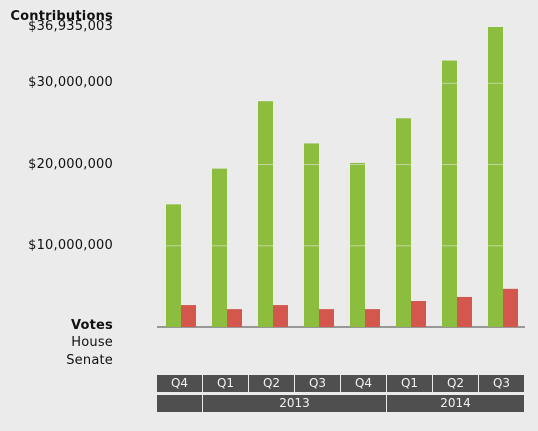 This screenshot has height=431, width=538. Describe the element at coordinates (70, 164) in the screenshot. I see `y-tick-label: $20,000,000` at that location.